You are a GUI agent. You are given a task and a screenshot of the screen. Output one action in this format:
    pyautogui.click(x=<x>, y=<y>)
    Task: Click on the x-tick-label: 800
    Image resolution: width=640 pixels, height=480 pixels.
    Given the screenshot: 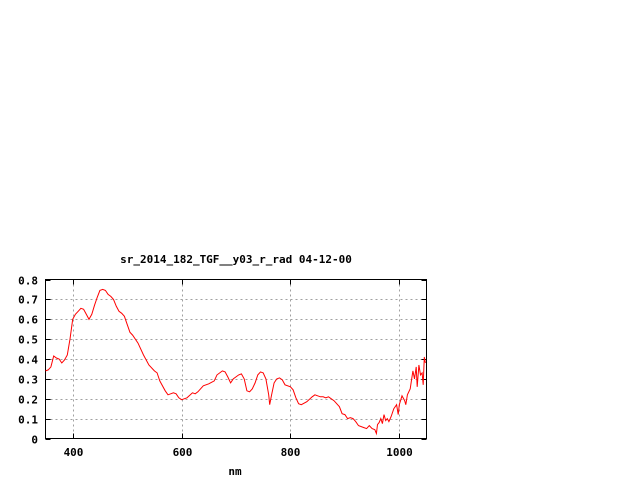 What is the action you would take?
    pyautogui.click(x=291, y=452)
    